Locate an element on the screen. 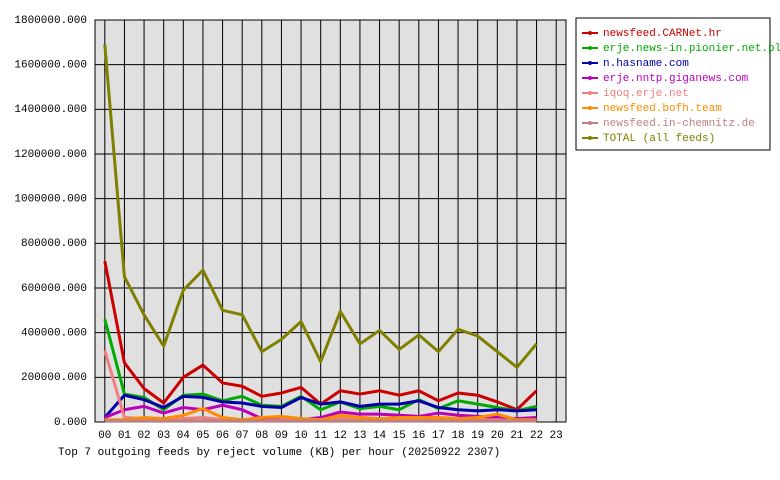  legend-label: erje.news-in.pionier.net.pl is located at coordinates (691, 49).